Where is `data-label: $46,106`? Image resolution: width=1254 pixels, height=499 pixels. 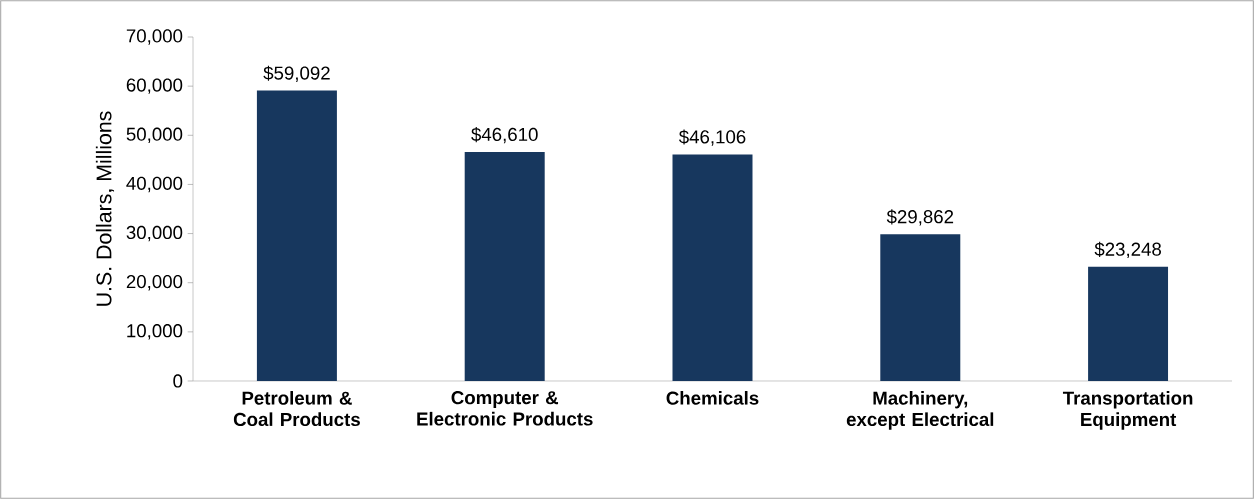
data-label: $46,106 is located at coordinates (712, 137).